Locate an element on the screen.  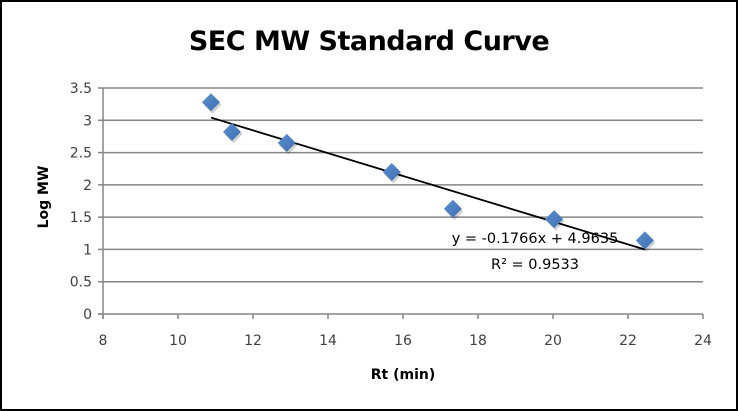
x-tick-label: 10 is located at coordinates (178, 341).